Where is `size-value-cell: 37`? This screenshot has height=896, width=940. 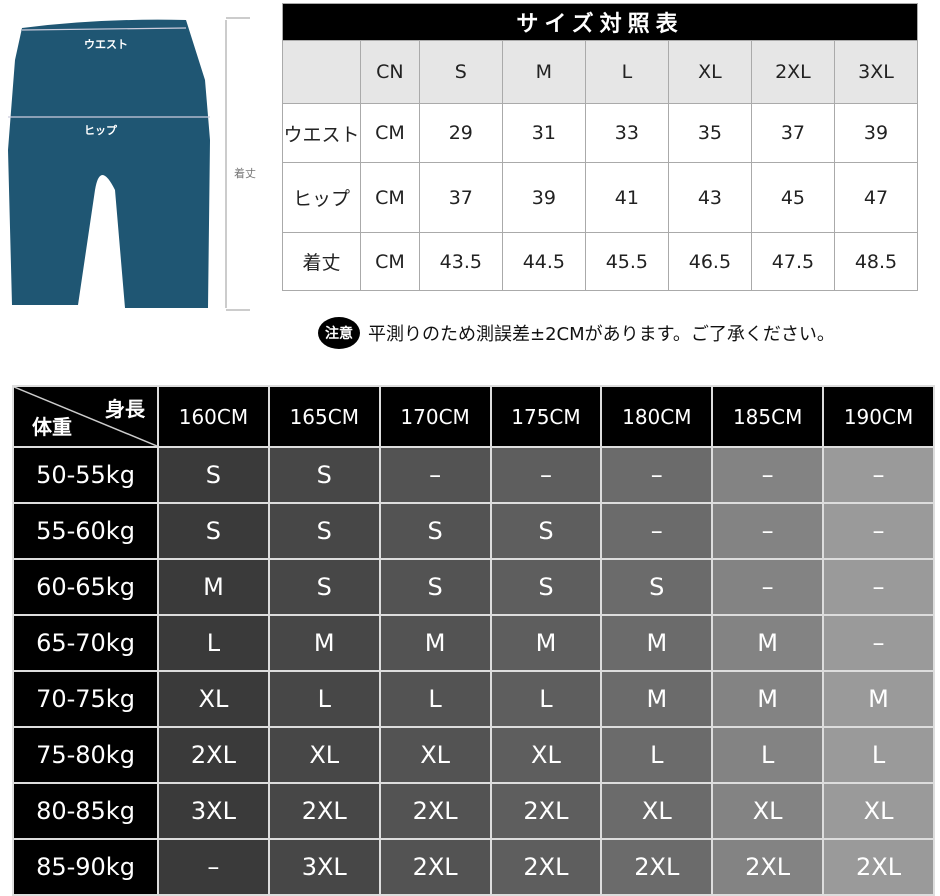 size-value-cell: 37 is located at coordinates (460, 197).